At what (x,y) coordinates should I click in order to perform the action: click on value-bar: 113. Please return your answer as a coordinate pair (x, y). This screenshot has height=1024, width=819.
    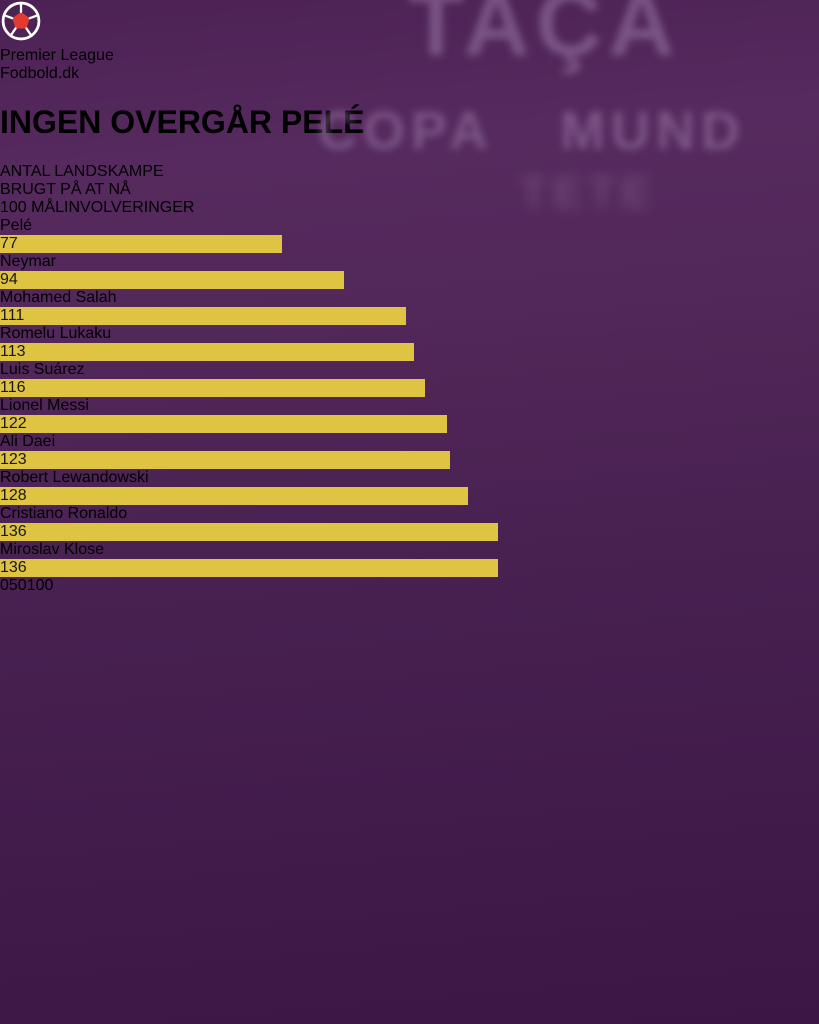
    Looking at the image, I should click on (207, 351).